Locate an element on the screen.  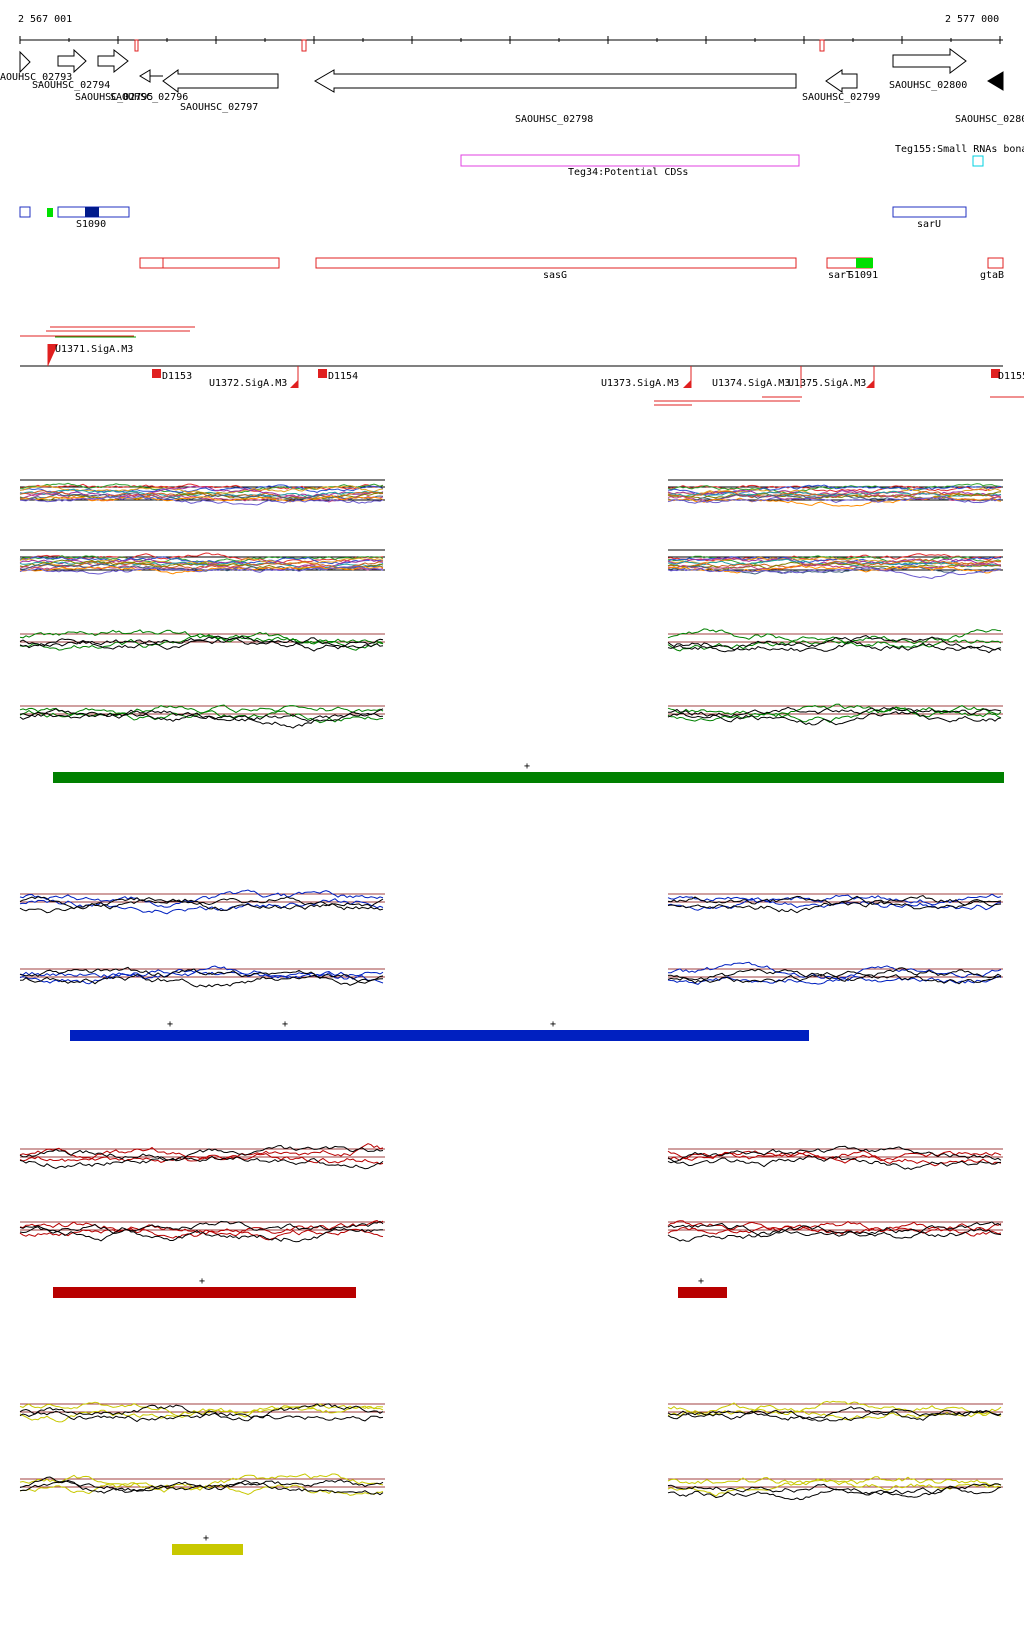
gene-label: SAOUHSC_02795 is located at coordinates (114, 97).